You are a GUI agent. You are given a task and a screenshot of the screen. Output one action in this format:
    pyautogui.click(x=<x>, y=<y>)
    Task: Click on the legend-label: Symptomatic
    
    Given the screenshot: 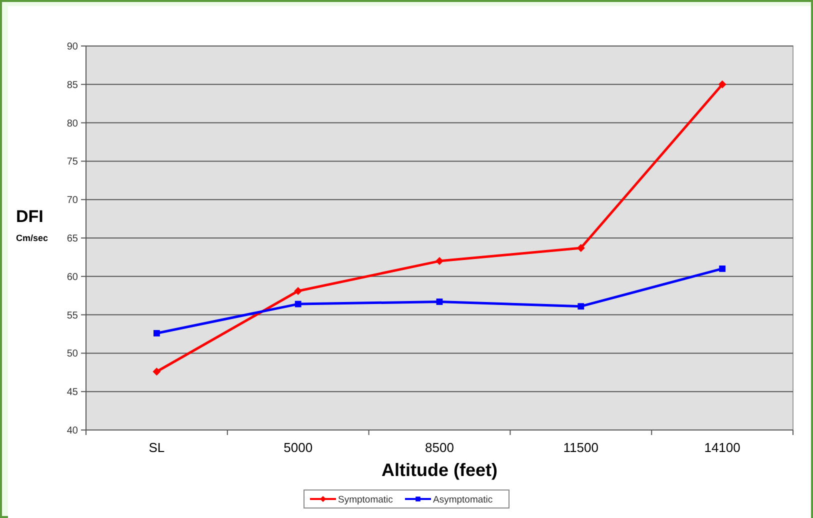 What is the action you would take?
    pyautogui.click(x=366, y=500)
    